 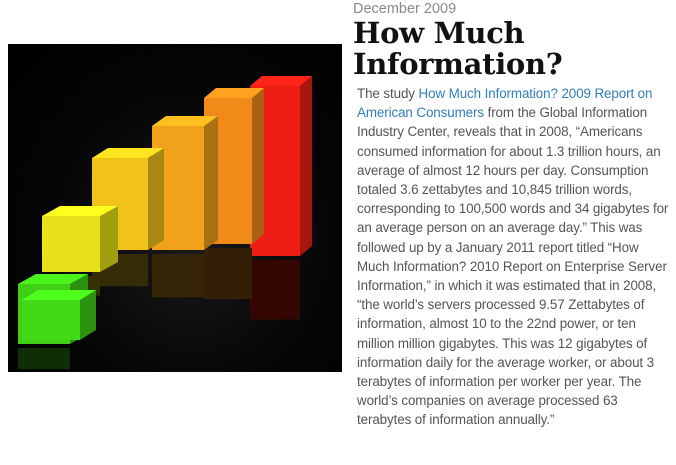 What do you see at coordinates (458, 48) in the screenshot?
I see `article-title: How Much Information?` at bounding box center [458, 48].